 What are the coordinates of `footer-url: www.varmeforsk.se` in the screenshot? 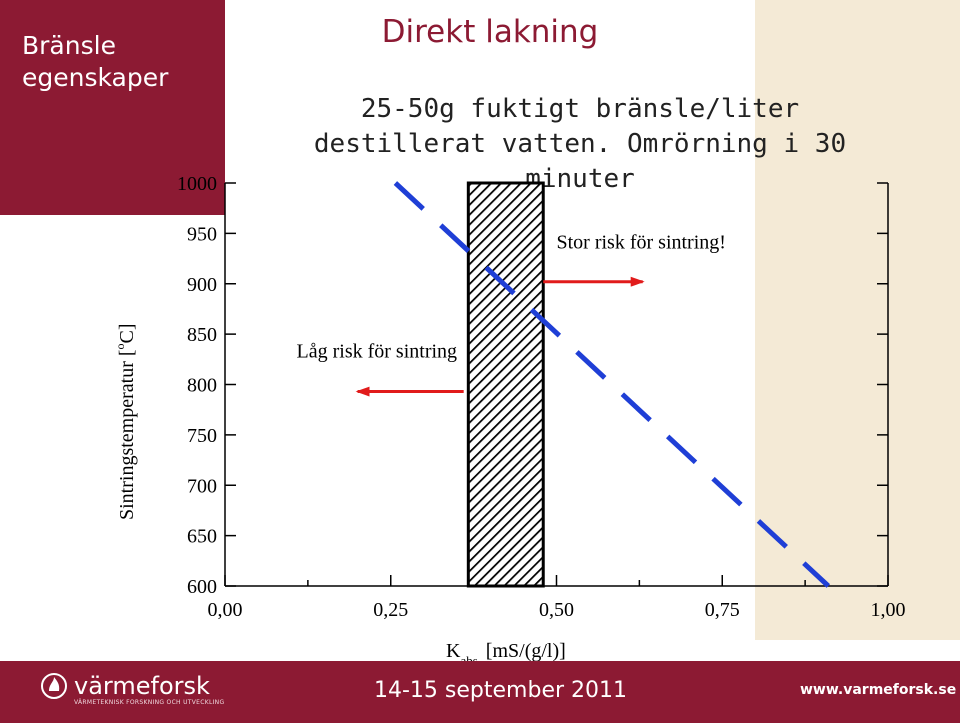 It's located at (878, 690).